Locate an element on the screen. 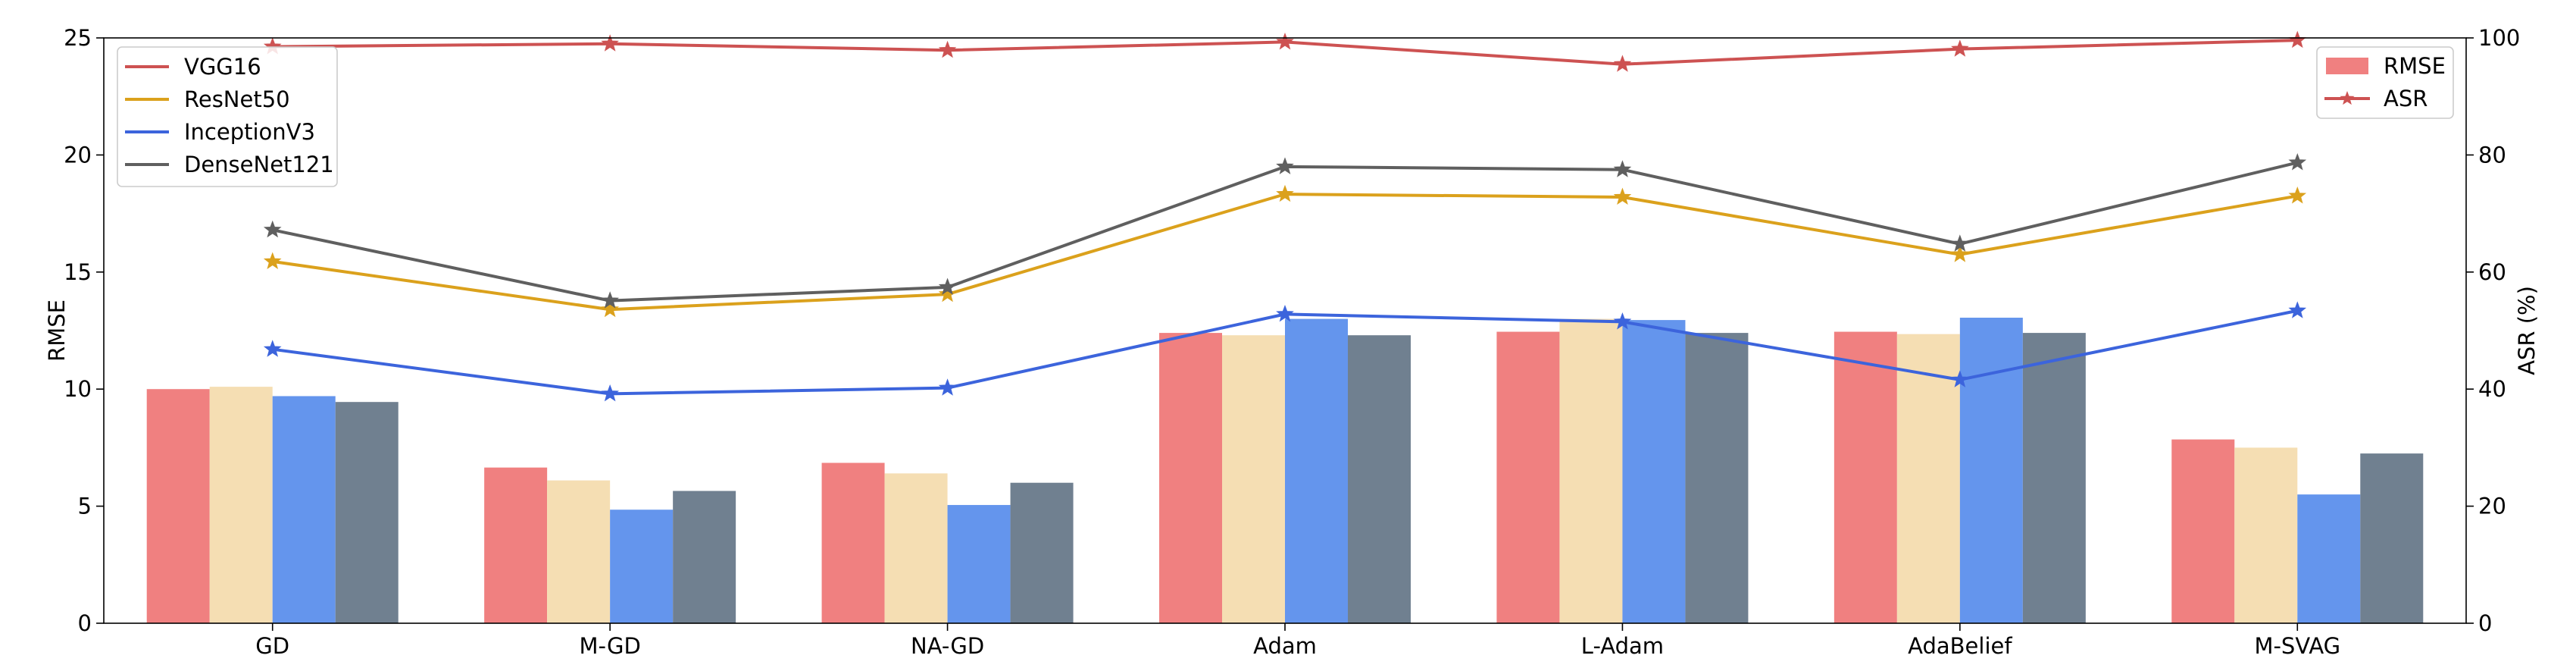 The image size is (2576, 671). point-asr-densenet121-adabelief is located at coordinates (1960, 243).